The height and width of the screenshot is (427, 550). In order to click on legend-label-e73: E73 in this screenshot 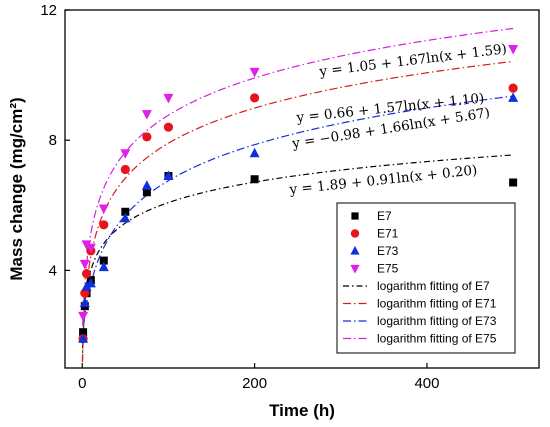, I will do `click(388, 251)`.